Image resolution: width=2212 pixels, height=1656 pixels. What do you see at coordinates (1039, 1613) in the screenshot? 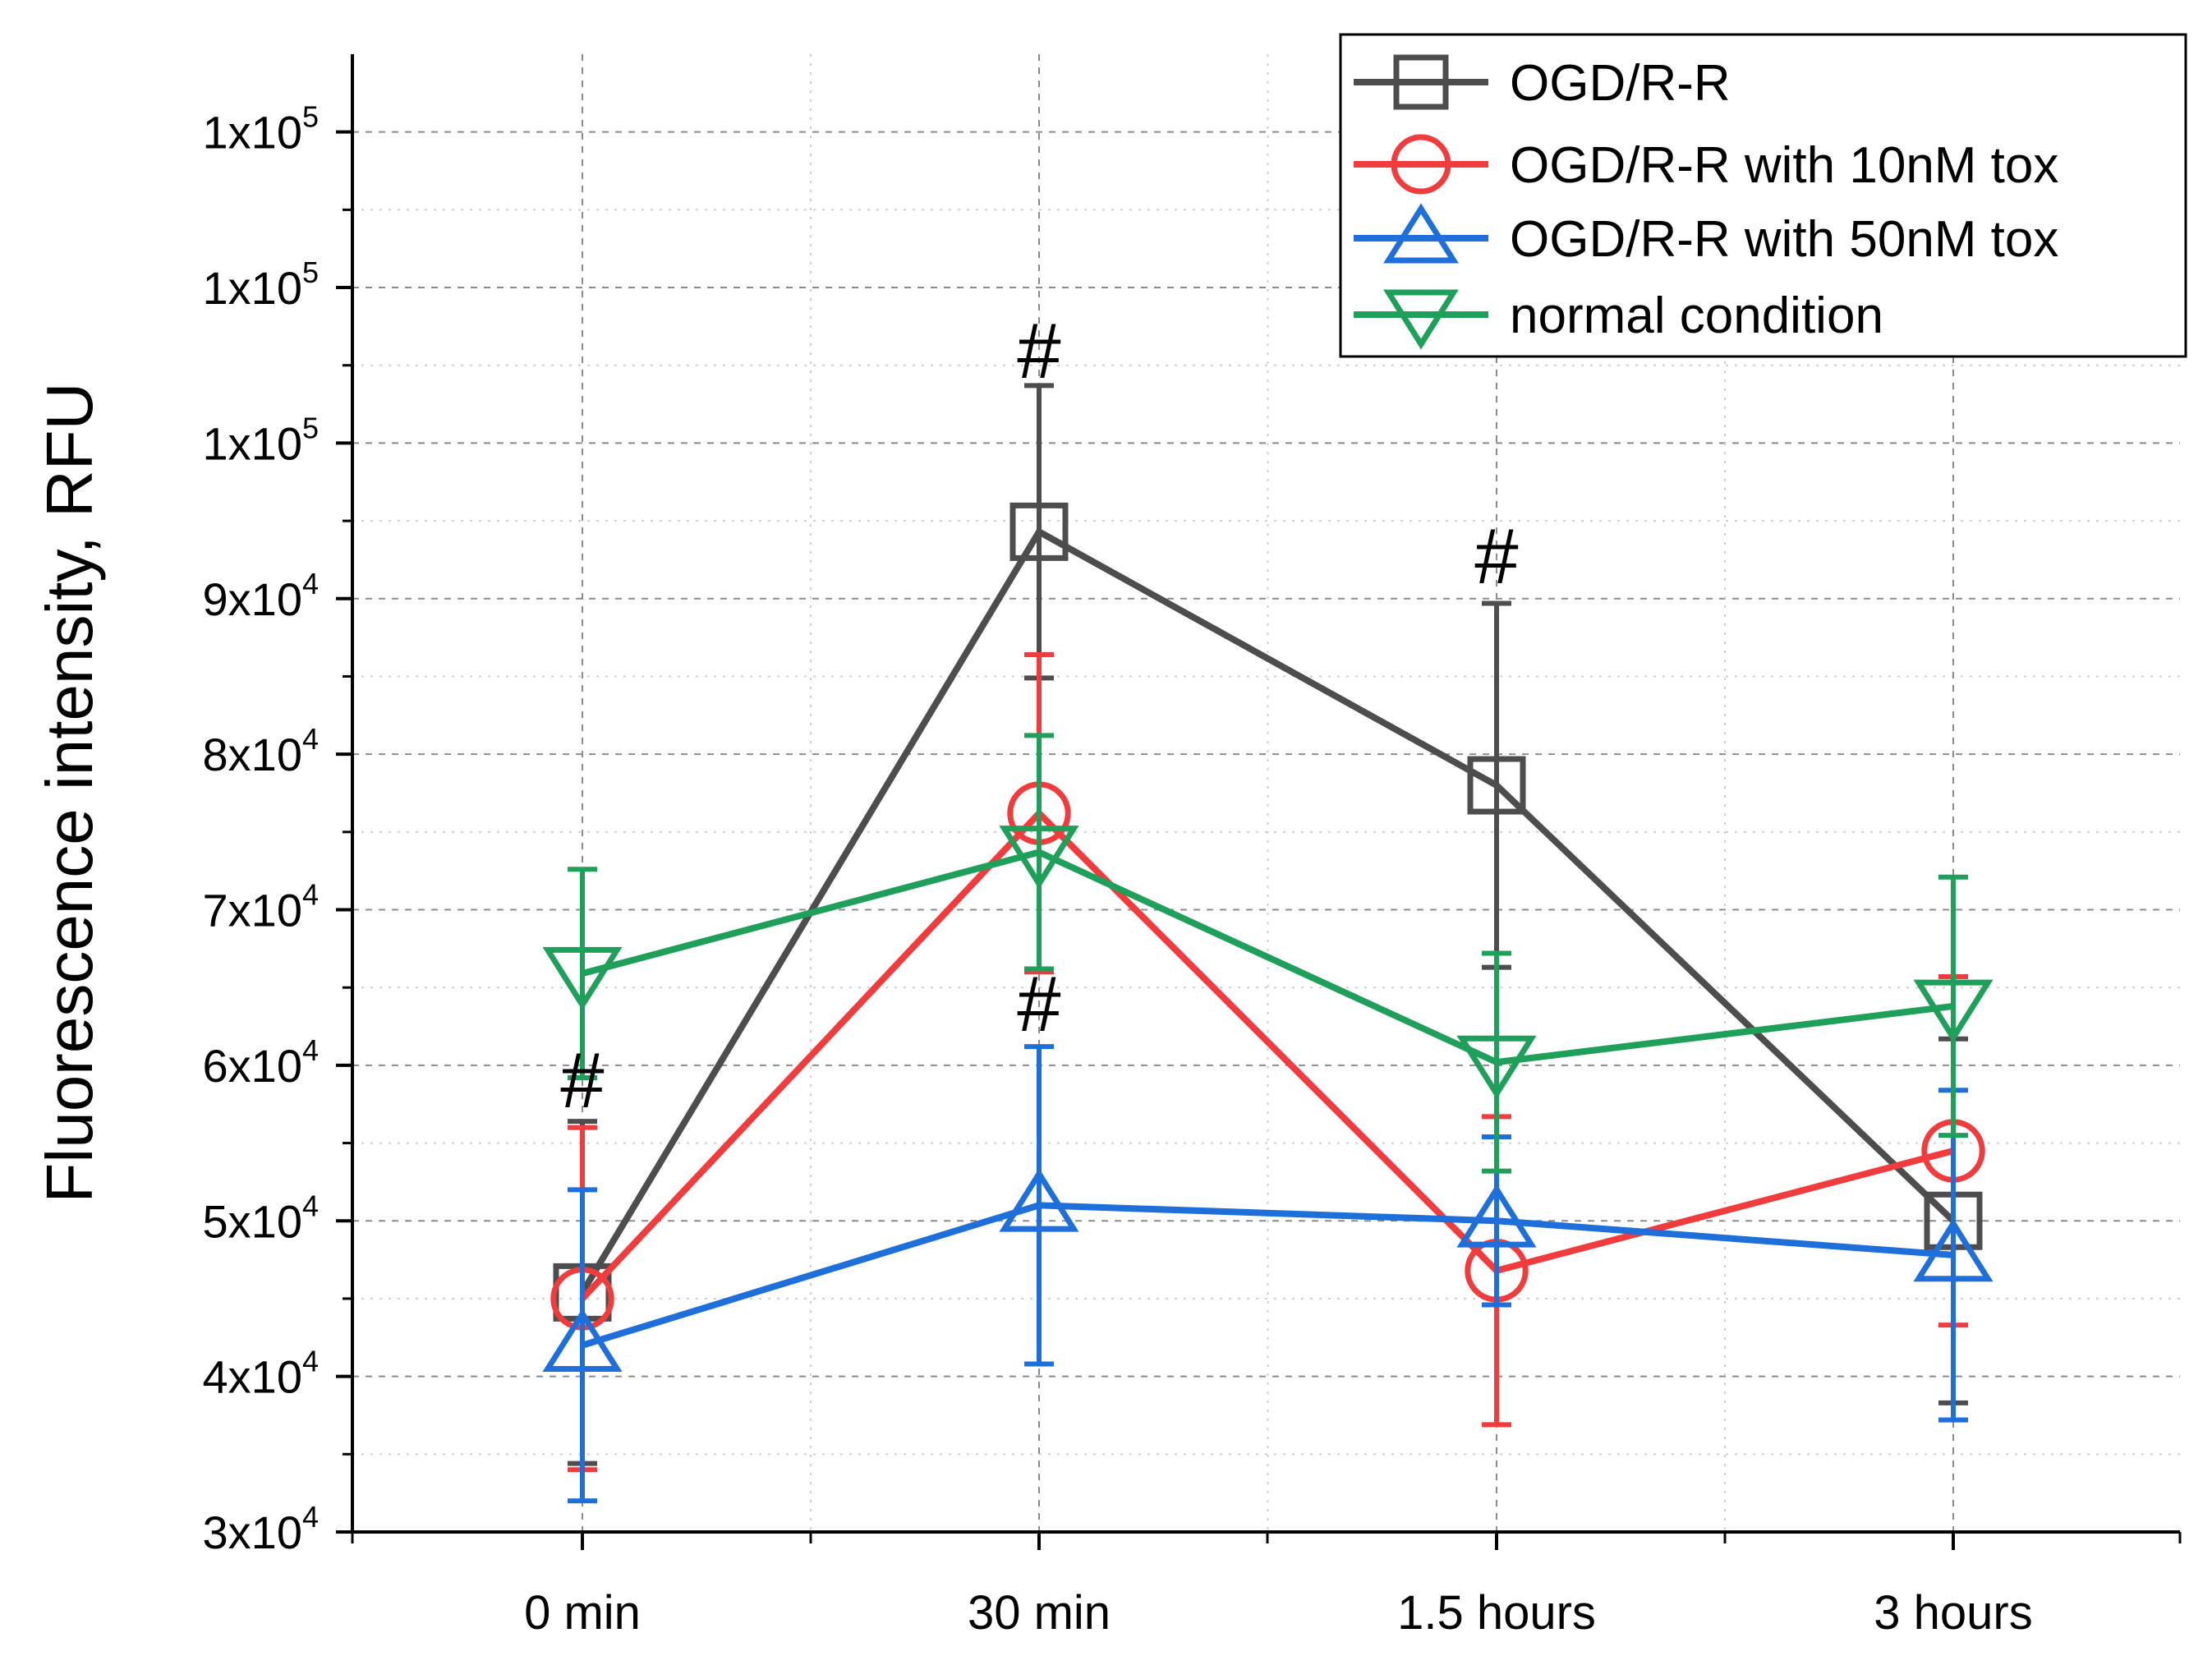
I see `x-tick-label: 30 min` at bounding box center [1039, 1613].